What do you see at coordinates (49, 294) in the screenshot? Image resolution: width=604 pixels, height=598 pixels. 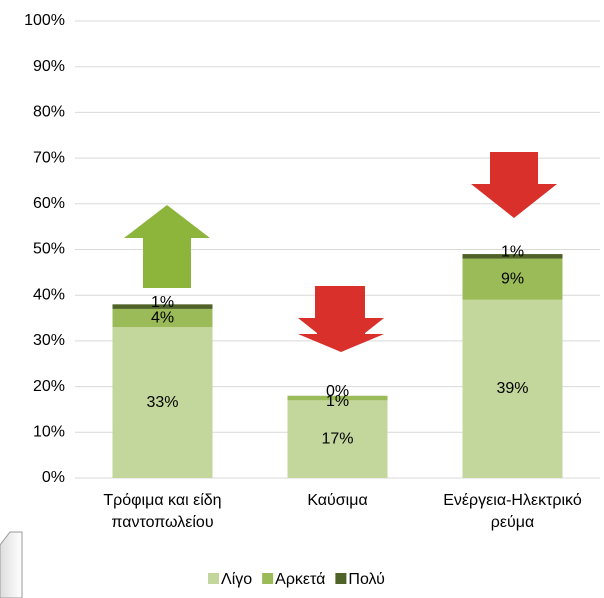 I see `y-tick-label: 40%` at bounding box center [49, 294].